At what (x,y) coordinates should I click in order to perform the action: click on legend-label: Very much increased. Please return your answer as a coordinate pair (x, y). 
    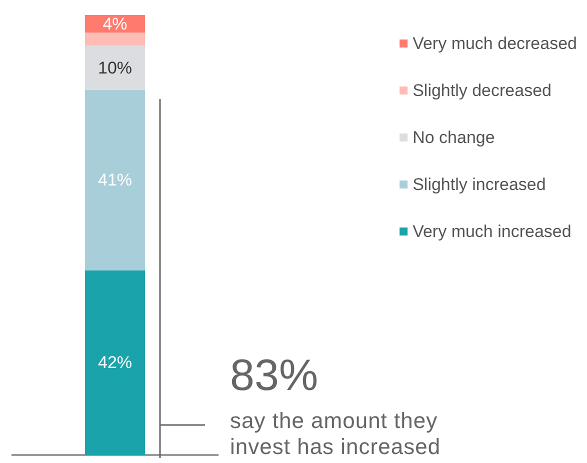
    Looking at the image, I should click on (492, 231).